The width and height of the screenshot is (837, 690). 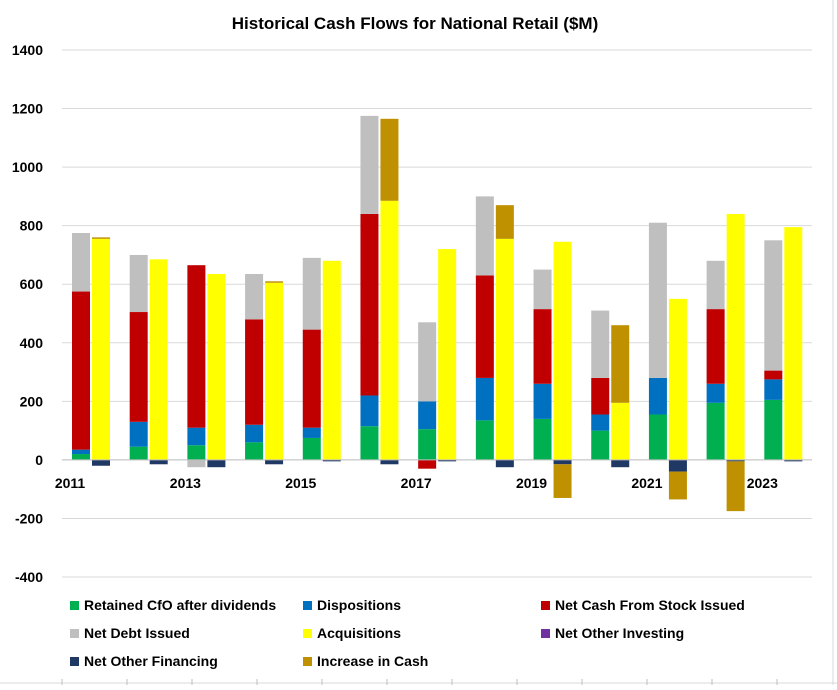 What do you see at coordinates (32, 343) in the screenshot?
I see `y-tick-label: 400` at bounding box center [32, 343].